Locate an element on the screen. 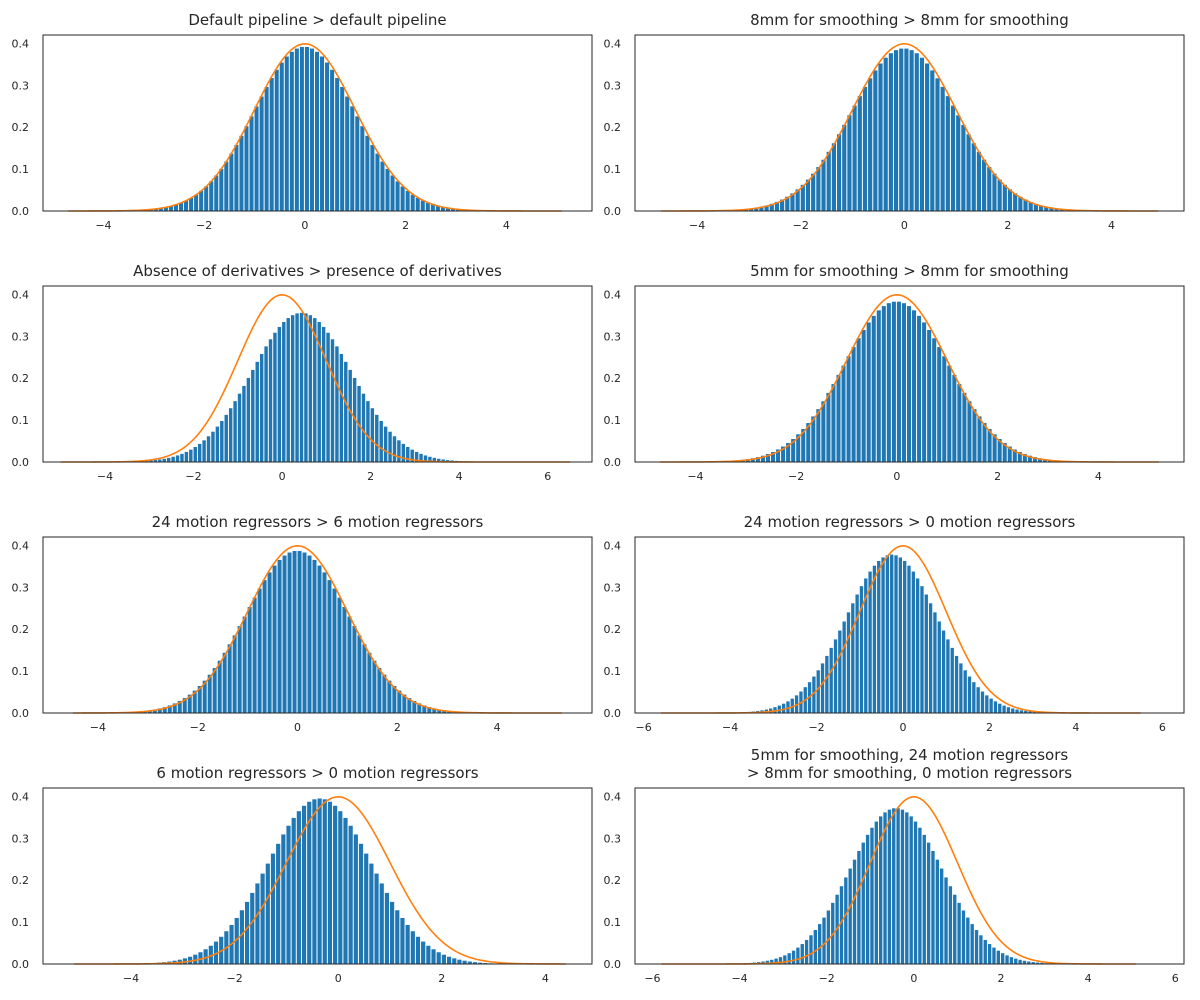  histogram-bars is located at coordinates (304, 128).